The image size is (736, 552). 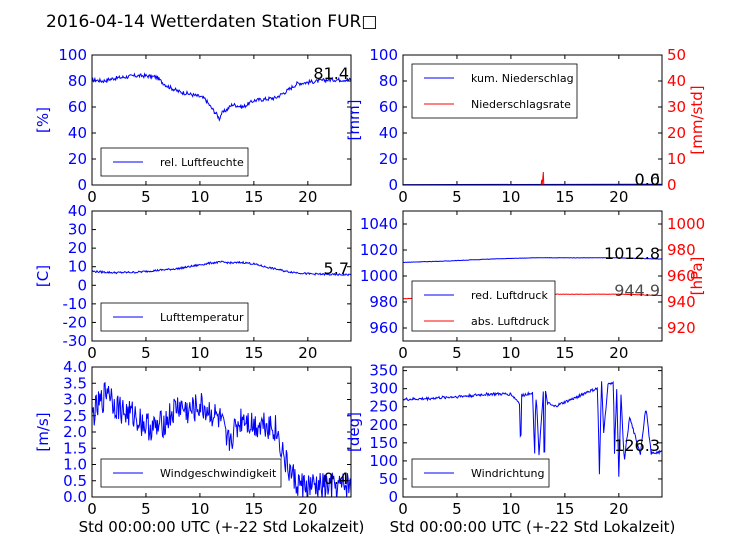 What do you see at coordinates (522, 78) in the screenshot?
I see `legend-label: kum. Niederschlag` at bounding box center [522, 78].